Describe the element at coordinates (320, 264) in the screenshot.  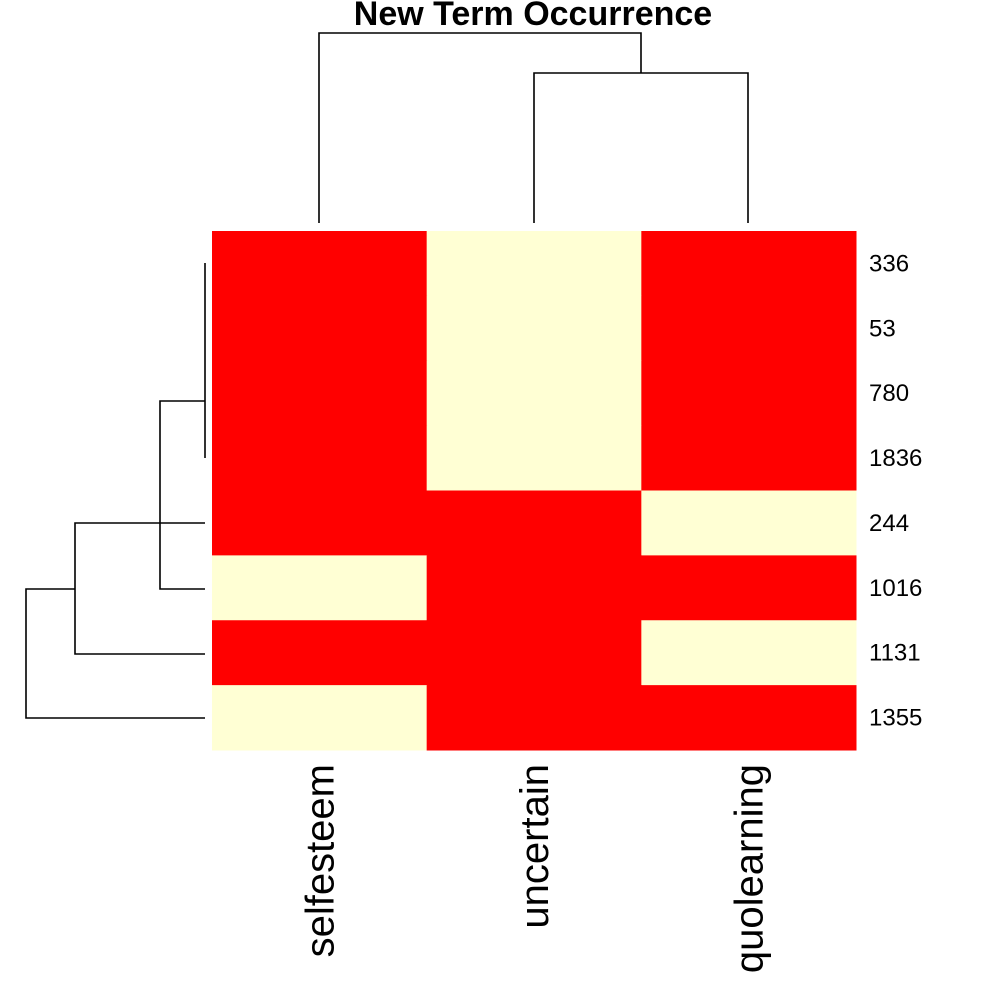
I see `heatmap-cell-336-selfesteem` at that location.